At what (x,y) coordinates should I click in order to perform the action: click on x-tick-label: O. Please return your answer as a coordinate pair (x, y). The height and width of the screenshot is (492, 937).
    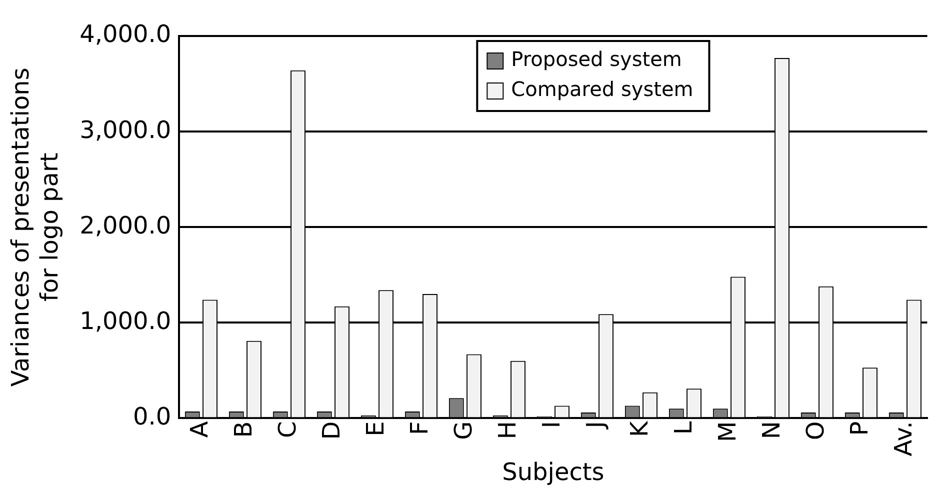
    Looking at the image, I should click on (815, 430).